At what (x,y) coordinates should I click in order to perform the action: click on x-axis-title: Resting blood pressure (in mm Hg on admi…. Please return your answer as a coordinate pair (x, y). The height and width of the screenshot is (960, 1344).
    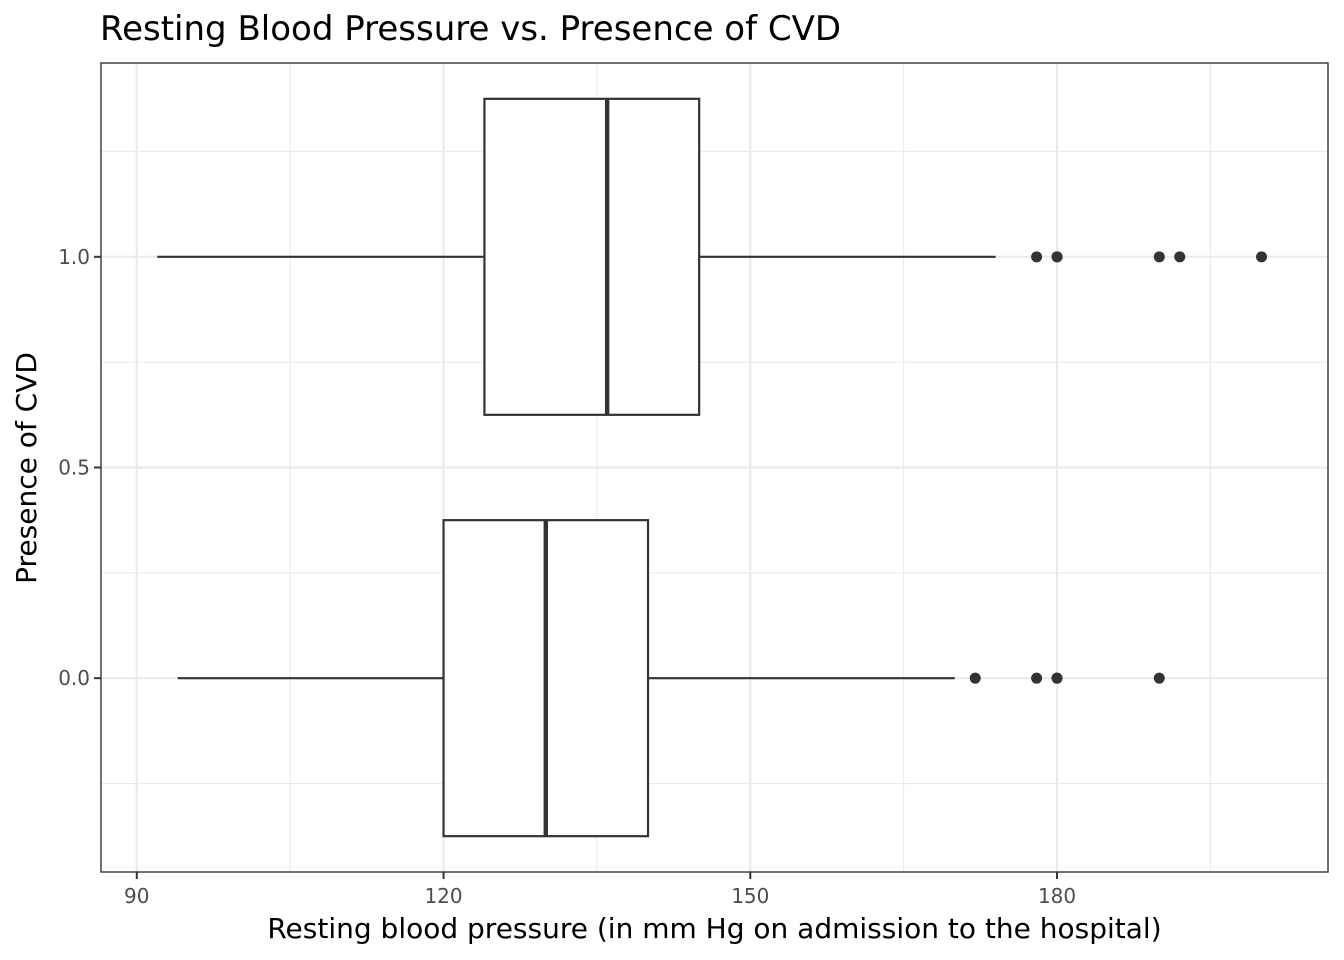
    Looking at the image, I should click on (714, 928).